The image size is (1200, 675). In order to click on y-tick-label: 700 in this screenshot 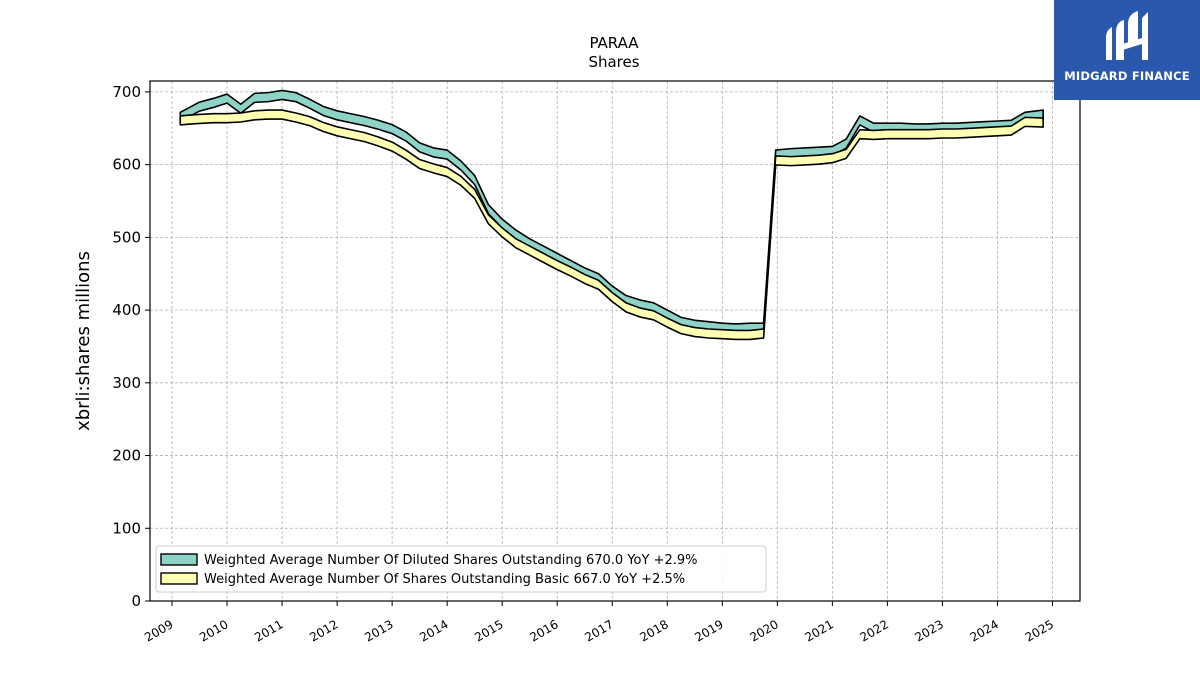, I will do `click(126, 92)`.